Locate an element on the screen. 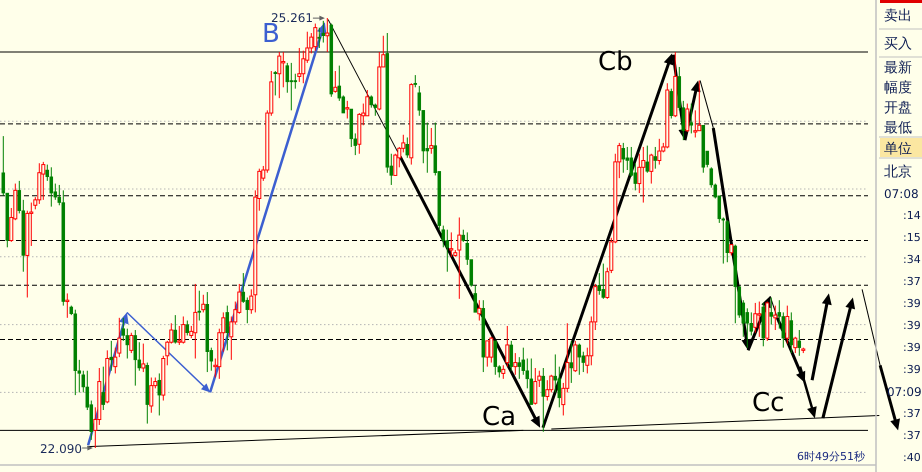 This screenshot has width=922, height=472. annotation: 22.090 is located at coordinates (61, 449).